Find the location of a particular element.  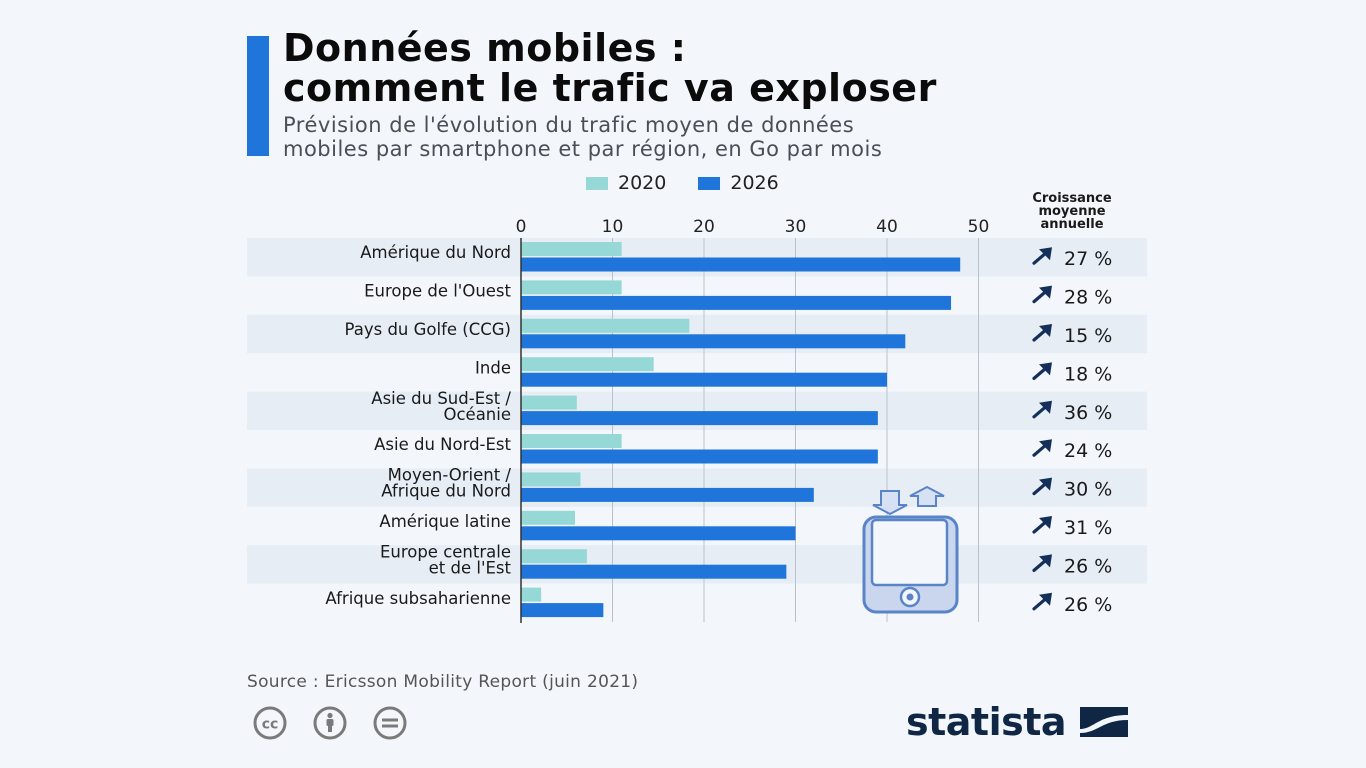

x-tick-label: 40 is located at coordinates (887, 227).